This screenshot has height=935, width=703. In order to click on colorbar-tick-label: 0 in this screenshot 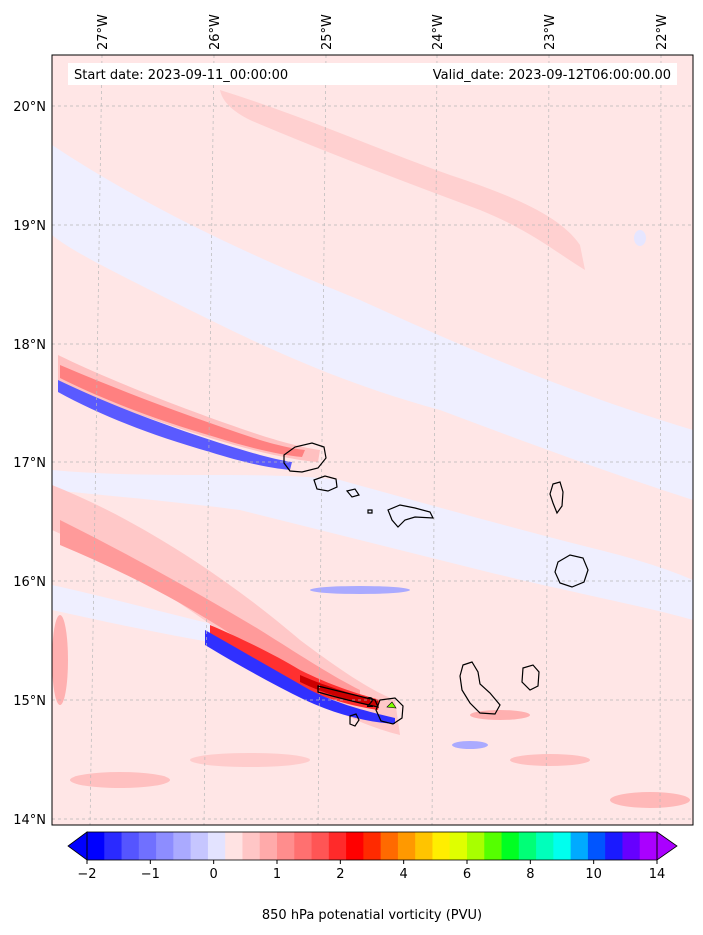, I will do `click(214, 874)`.